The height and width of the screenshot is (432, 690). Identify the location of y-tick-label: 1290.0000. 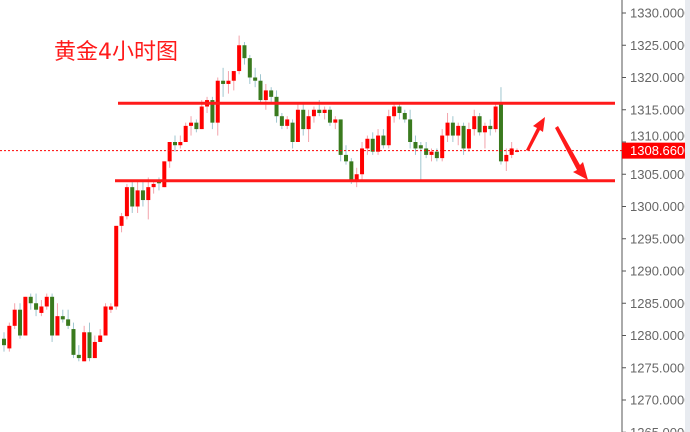
(660, 271).